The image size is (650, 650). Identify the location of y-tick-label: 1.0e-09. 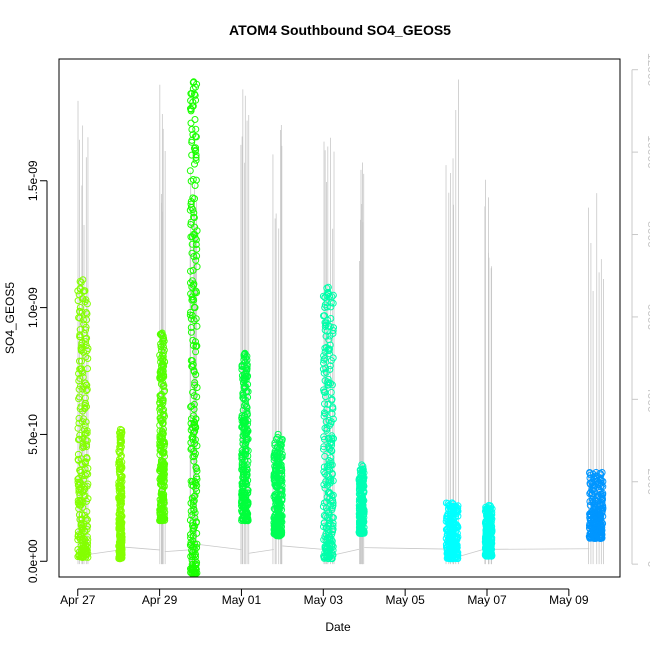
(33, 307).